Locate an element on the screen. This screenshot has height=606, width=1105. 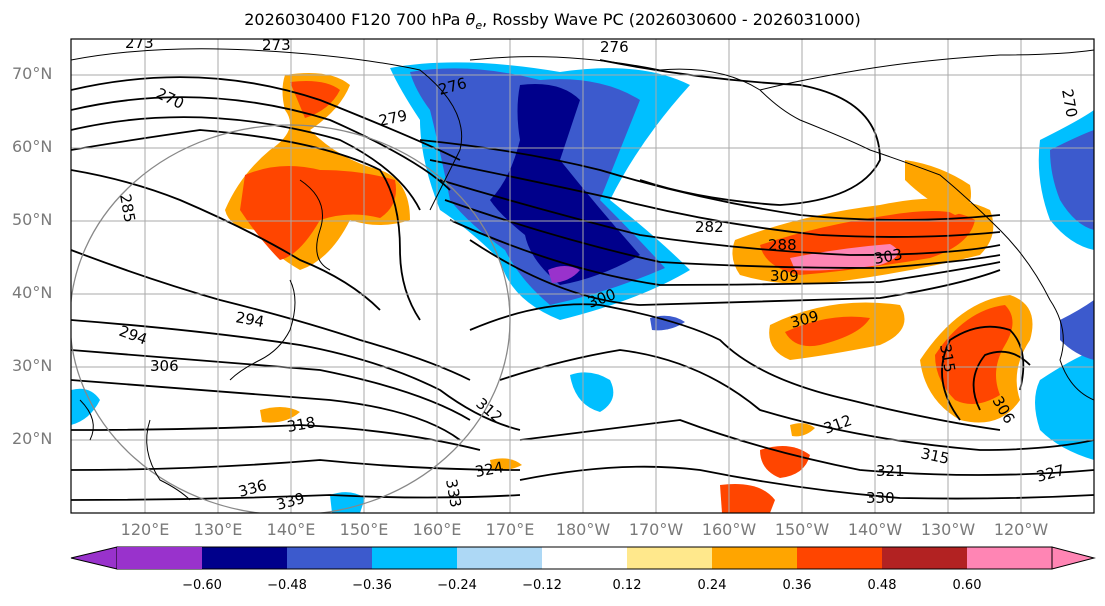
colorbar is located at coordinates (583, 558).